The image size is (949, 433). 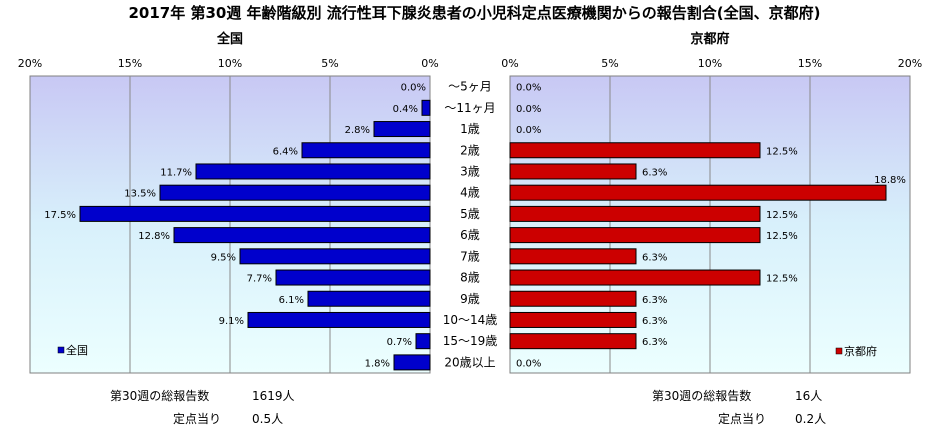 I want to click on national-panel-title: 全国, so click(x=229, y=39).